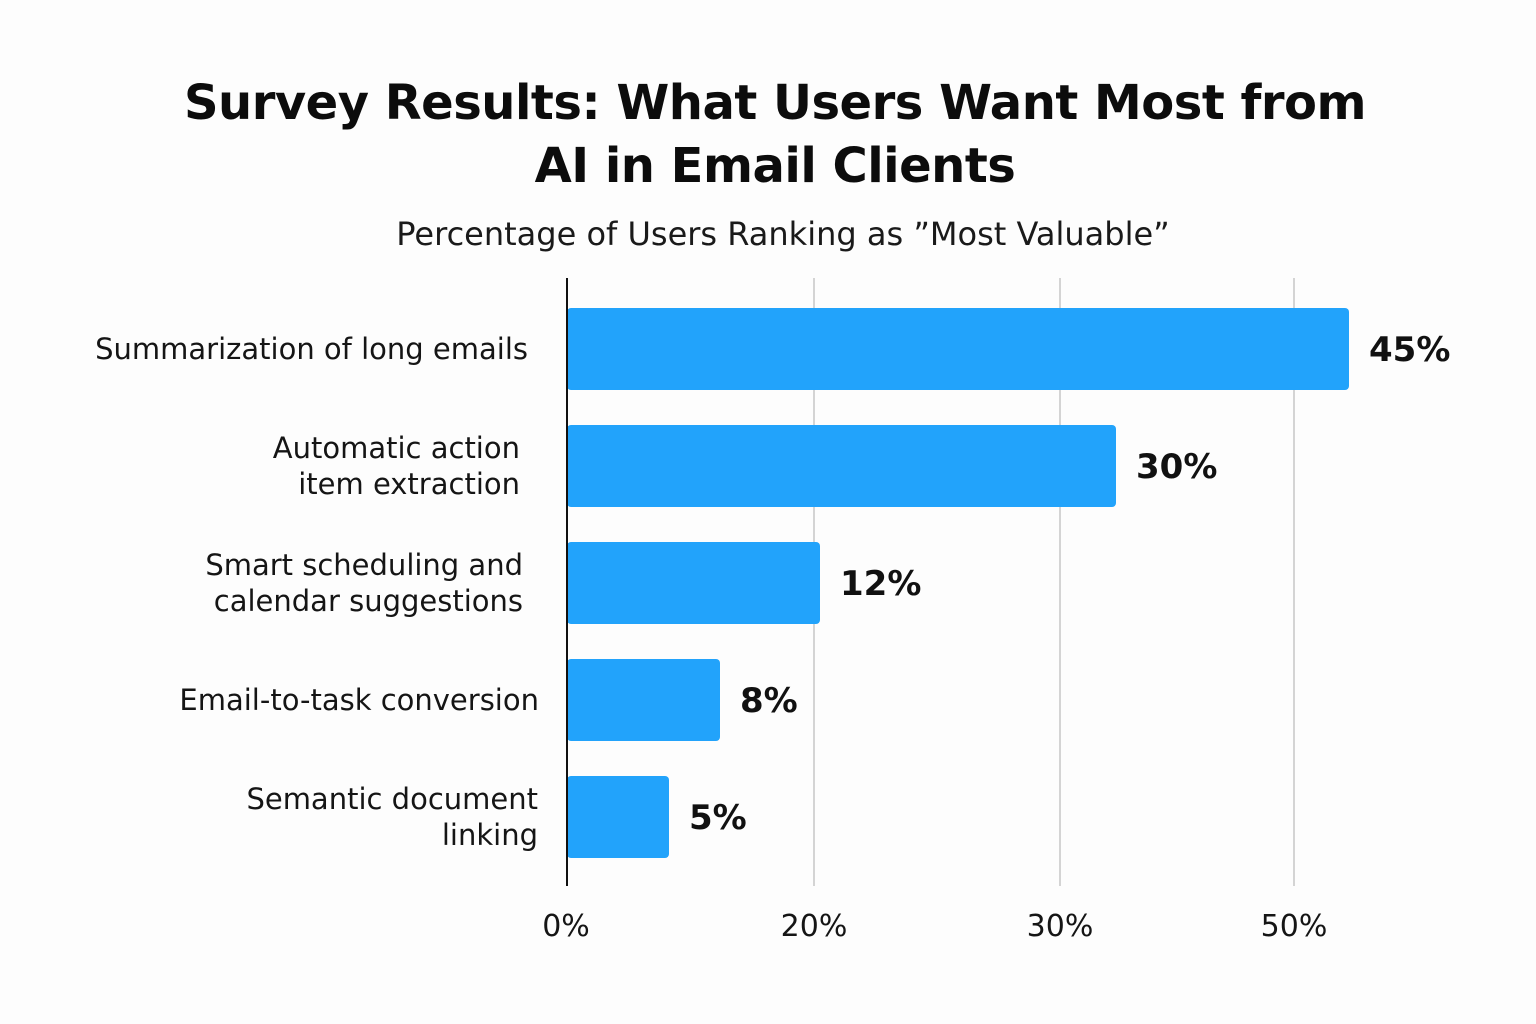 The width and height of the screenshot is (1536, 1024). Describe the element at coordinates (409, 484) in the screenshot. I see `category-label: item extraction` at that location.